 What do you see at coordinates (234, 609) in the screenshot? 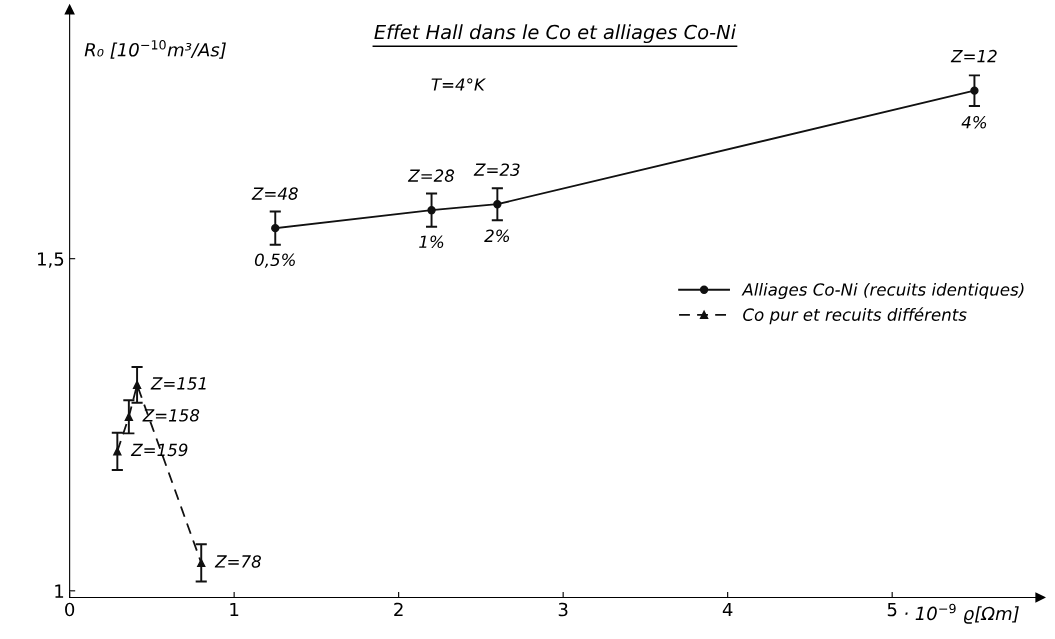
I see `x-tick-label: 1` at bounding box center [234, 609].